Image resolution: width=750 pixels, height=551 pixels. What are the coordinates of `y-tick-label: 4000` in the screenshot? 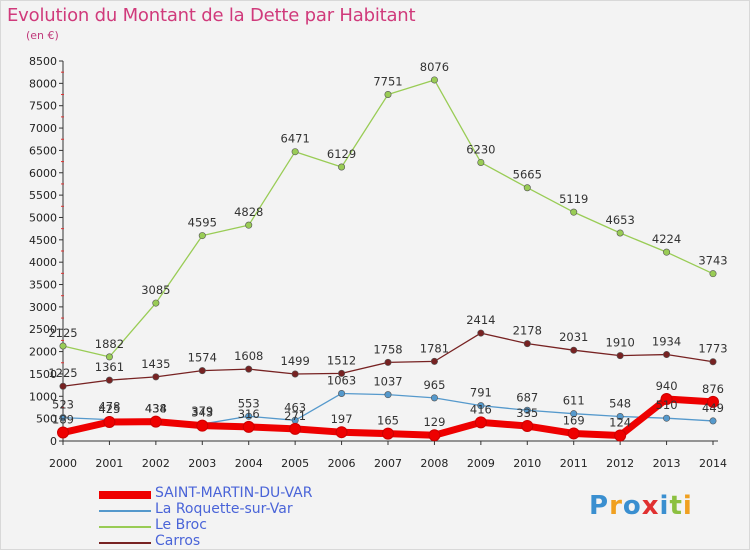 It's located at (43, 262).